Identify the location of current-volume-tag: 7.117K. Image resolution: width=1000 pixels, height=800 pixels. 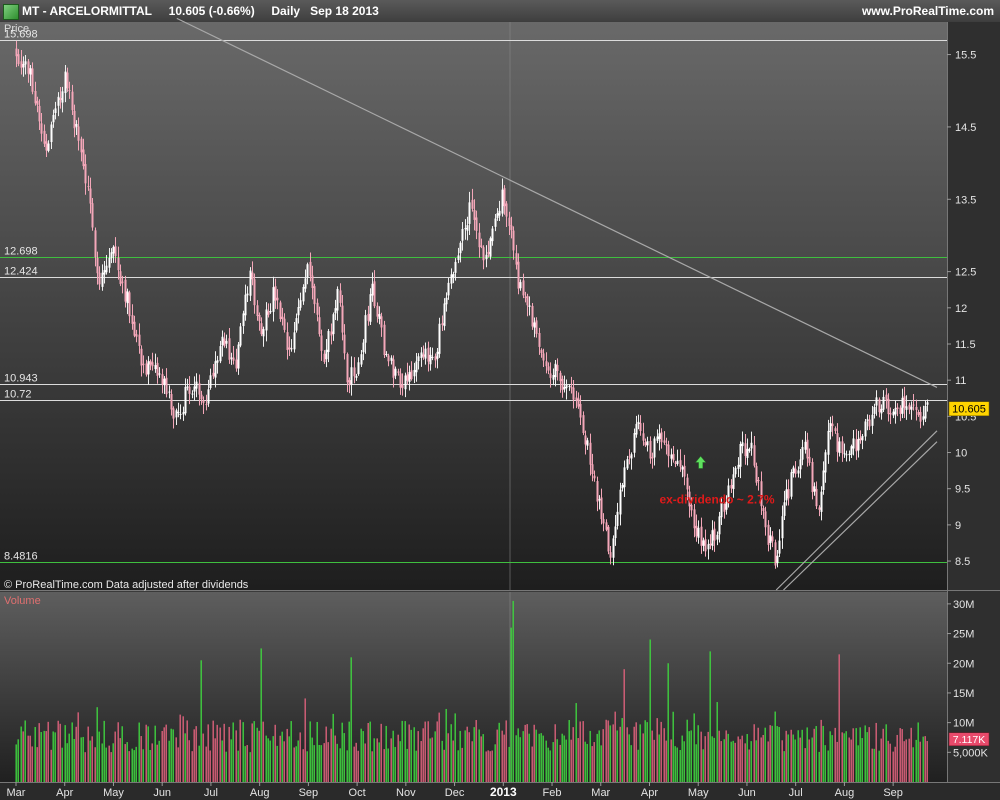
(969, 739).